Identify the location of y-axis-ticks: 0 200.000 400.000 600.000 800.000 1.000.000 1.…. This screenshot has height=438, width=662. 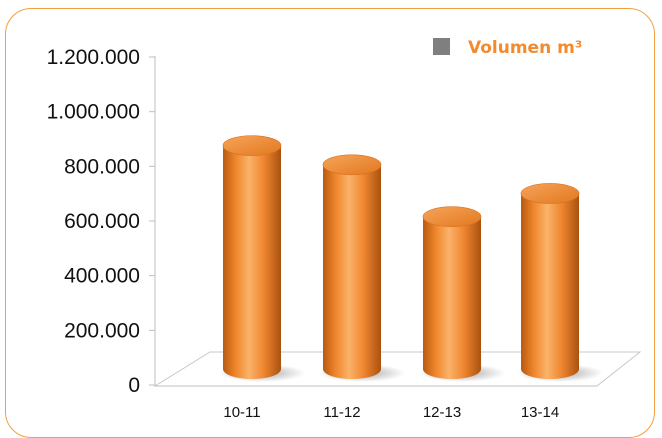
(101, 221).